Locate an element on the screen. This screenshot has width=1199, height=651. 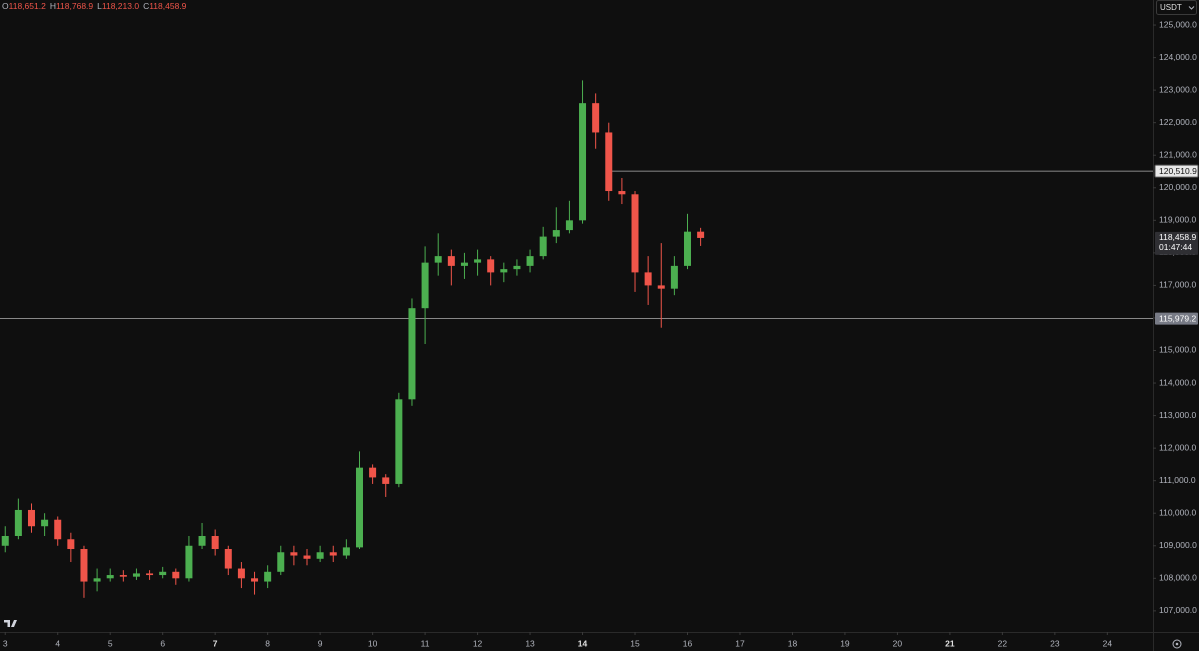
last-price-box is located at coordinates (1176, 243).